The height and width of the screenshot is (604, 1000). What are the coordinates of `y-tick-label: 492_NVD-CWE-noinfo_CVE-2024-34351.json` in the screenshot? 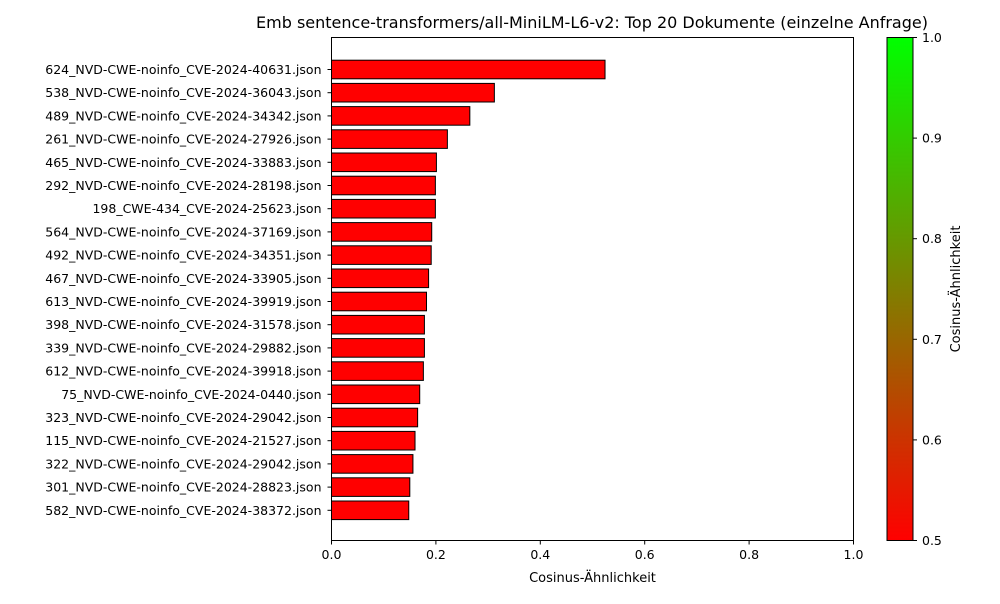 It's located at (183, 255).